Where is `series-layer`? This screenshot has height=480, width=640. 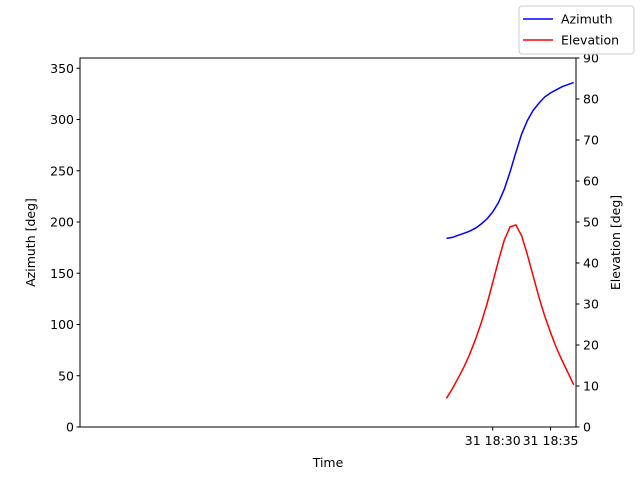
series-layer is located at coordinates (510, 240).